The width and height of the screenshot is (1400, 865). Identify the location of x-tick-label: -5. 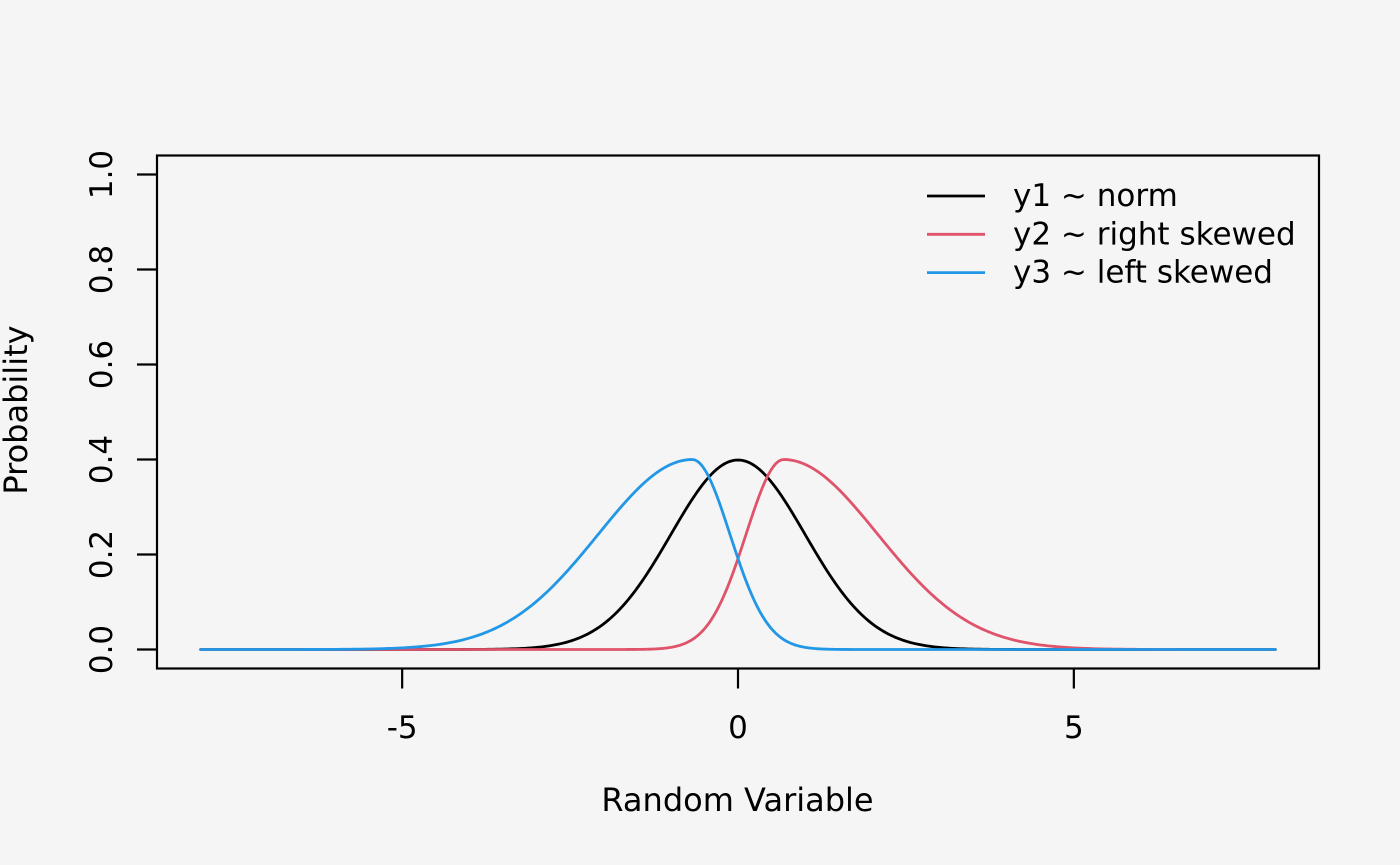
(402, 728).